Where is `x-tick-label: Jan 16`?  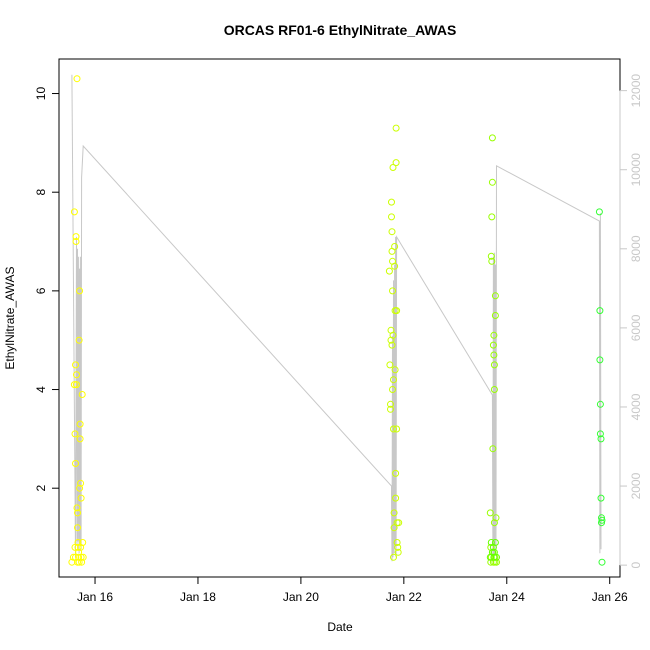
x-tick-label: Jan 16 is located at coordinates (95, 597).